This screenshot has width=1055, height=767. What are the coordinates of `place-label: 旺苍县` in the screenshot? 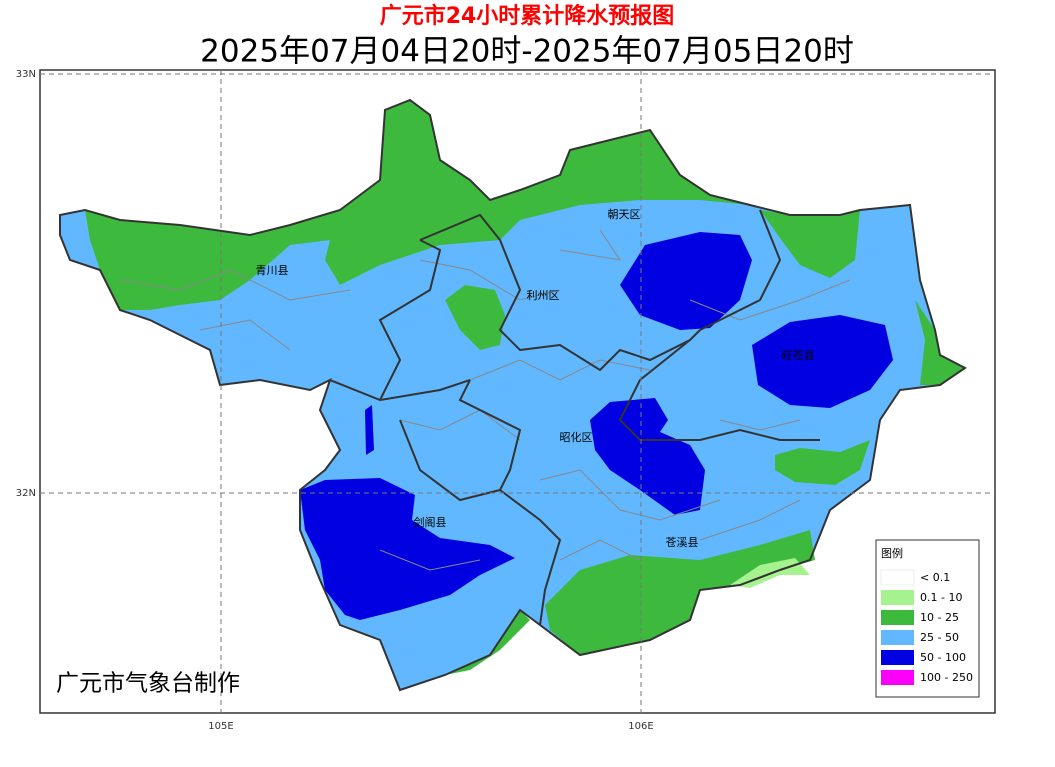 It's located at (798, 355).